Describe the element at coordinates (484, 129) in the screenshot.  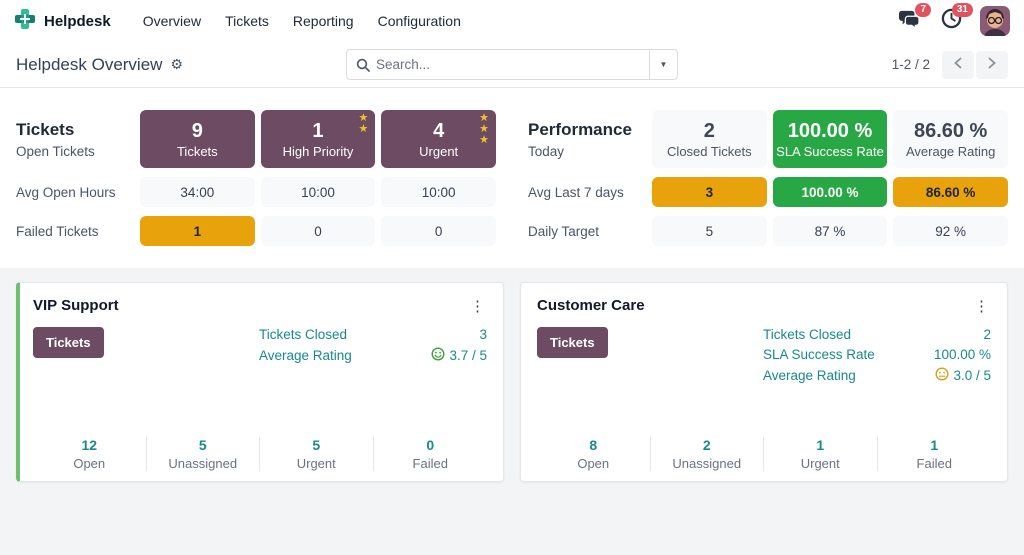
I see `three-stars-icon: ★ ★ ★` at that location.